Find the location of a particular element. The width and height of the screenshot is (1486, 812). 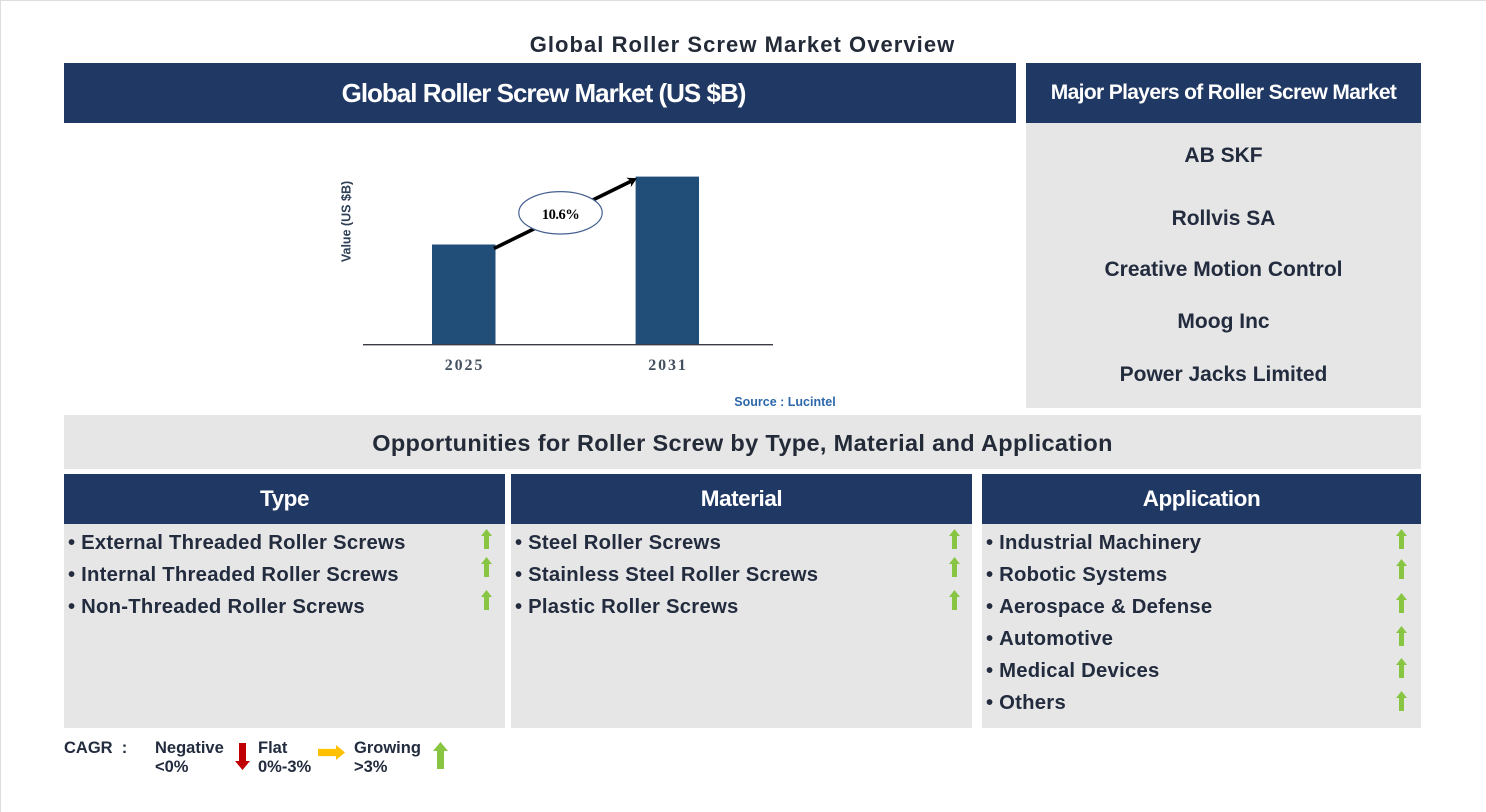

svg-text: 2031 is located at coordinates (668, 365).